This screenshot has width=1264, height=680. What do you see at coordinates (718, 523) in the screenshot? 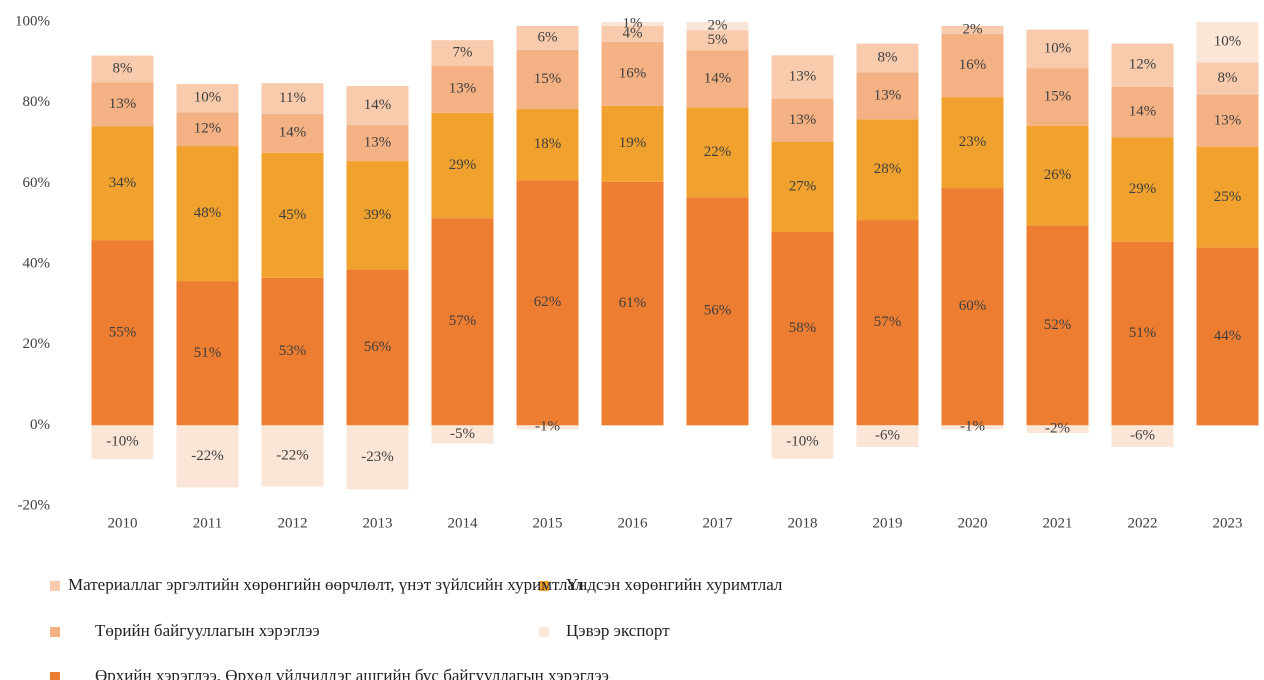
I see `x-tick-label: 2017` at bounding box center [718, 523].